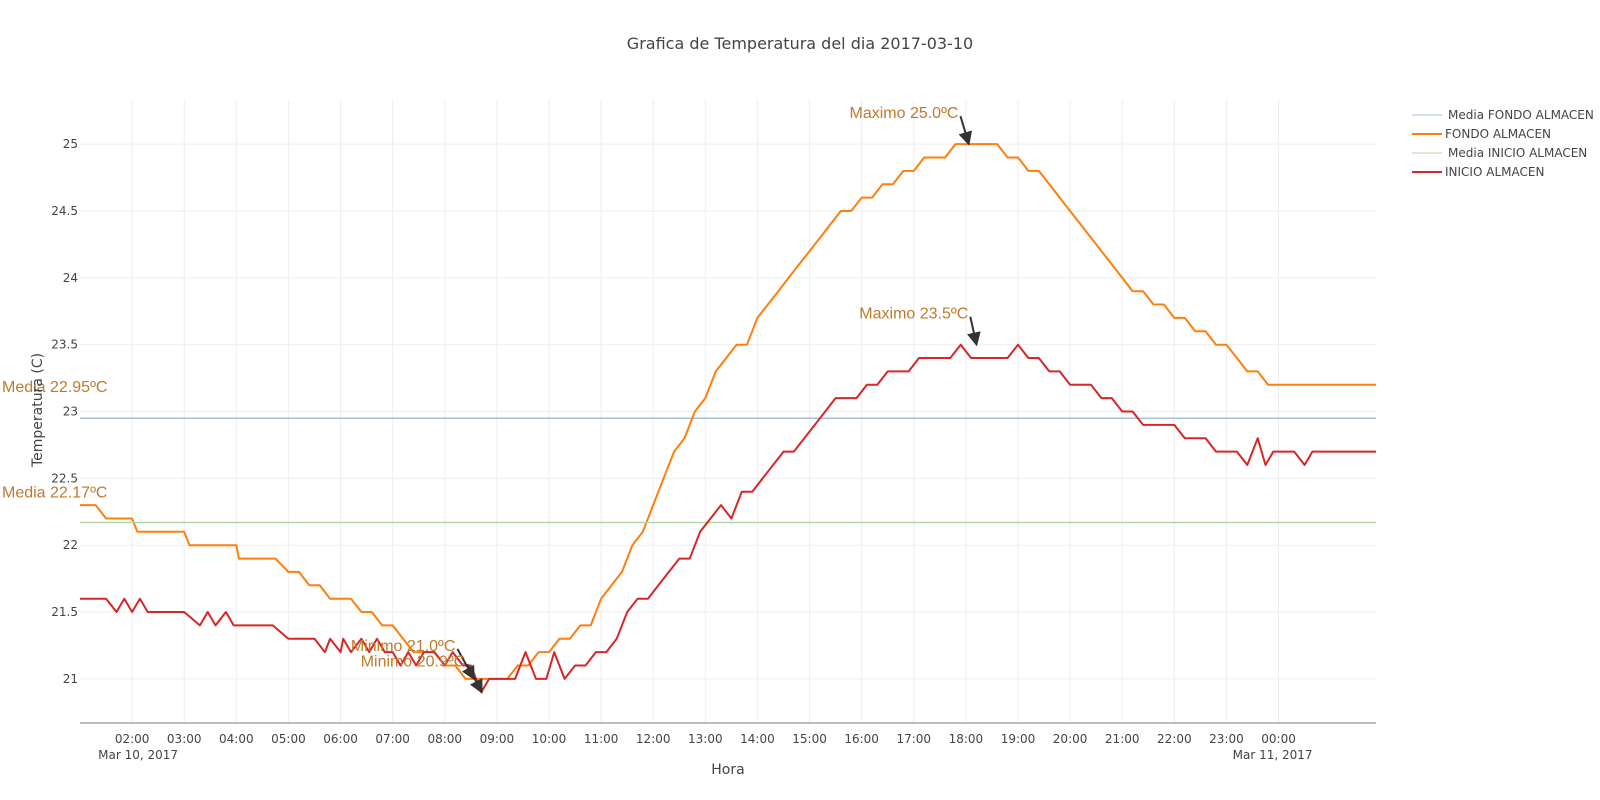  What do you see at coordinates (1174, 739) in the screenshot?
I see `x-tick-label: 22:00` at bounding box center [1174, 739].